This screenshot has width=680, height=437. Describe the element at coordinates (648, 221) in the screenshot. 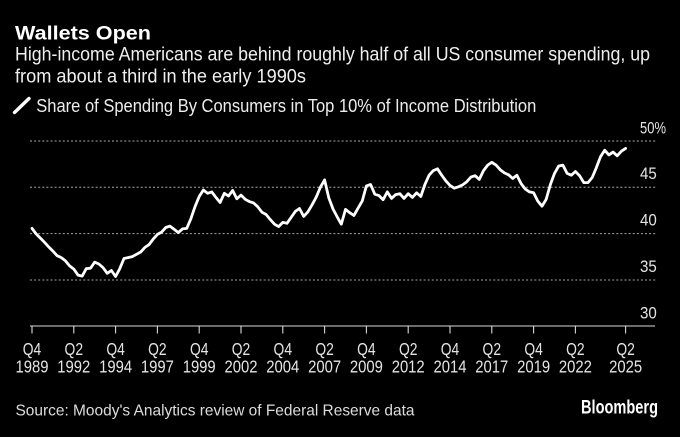

I see `svg-text: 40` at that location.